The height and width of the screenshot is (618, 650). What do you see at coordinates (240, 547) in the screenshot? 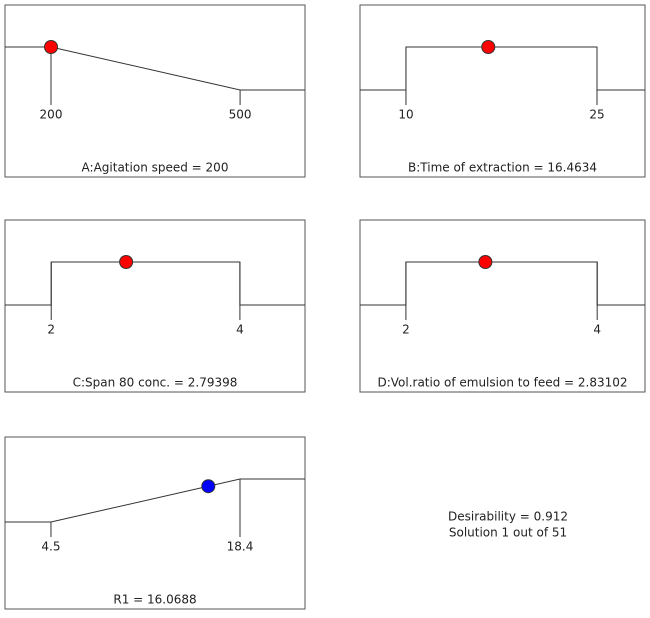
I see `x-tick-label: 18.4` at bounding box center [240, 547].